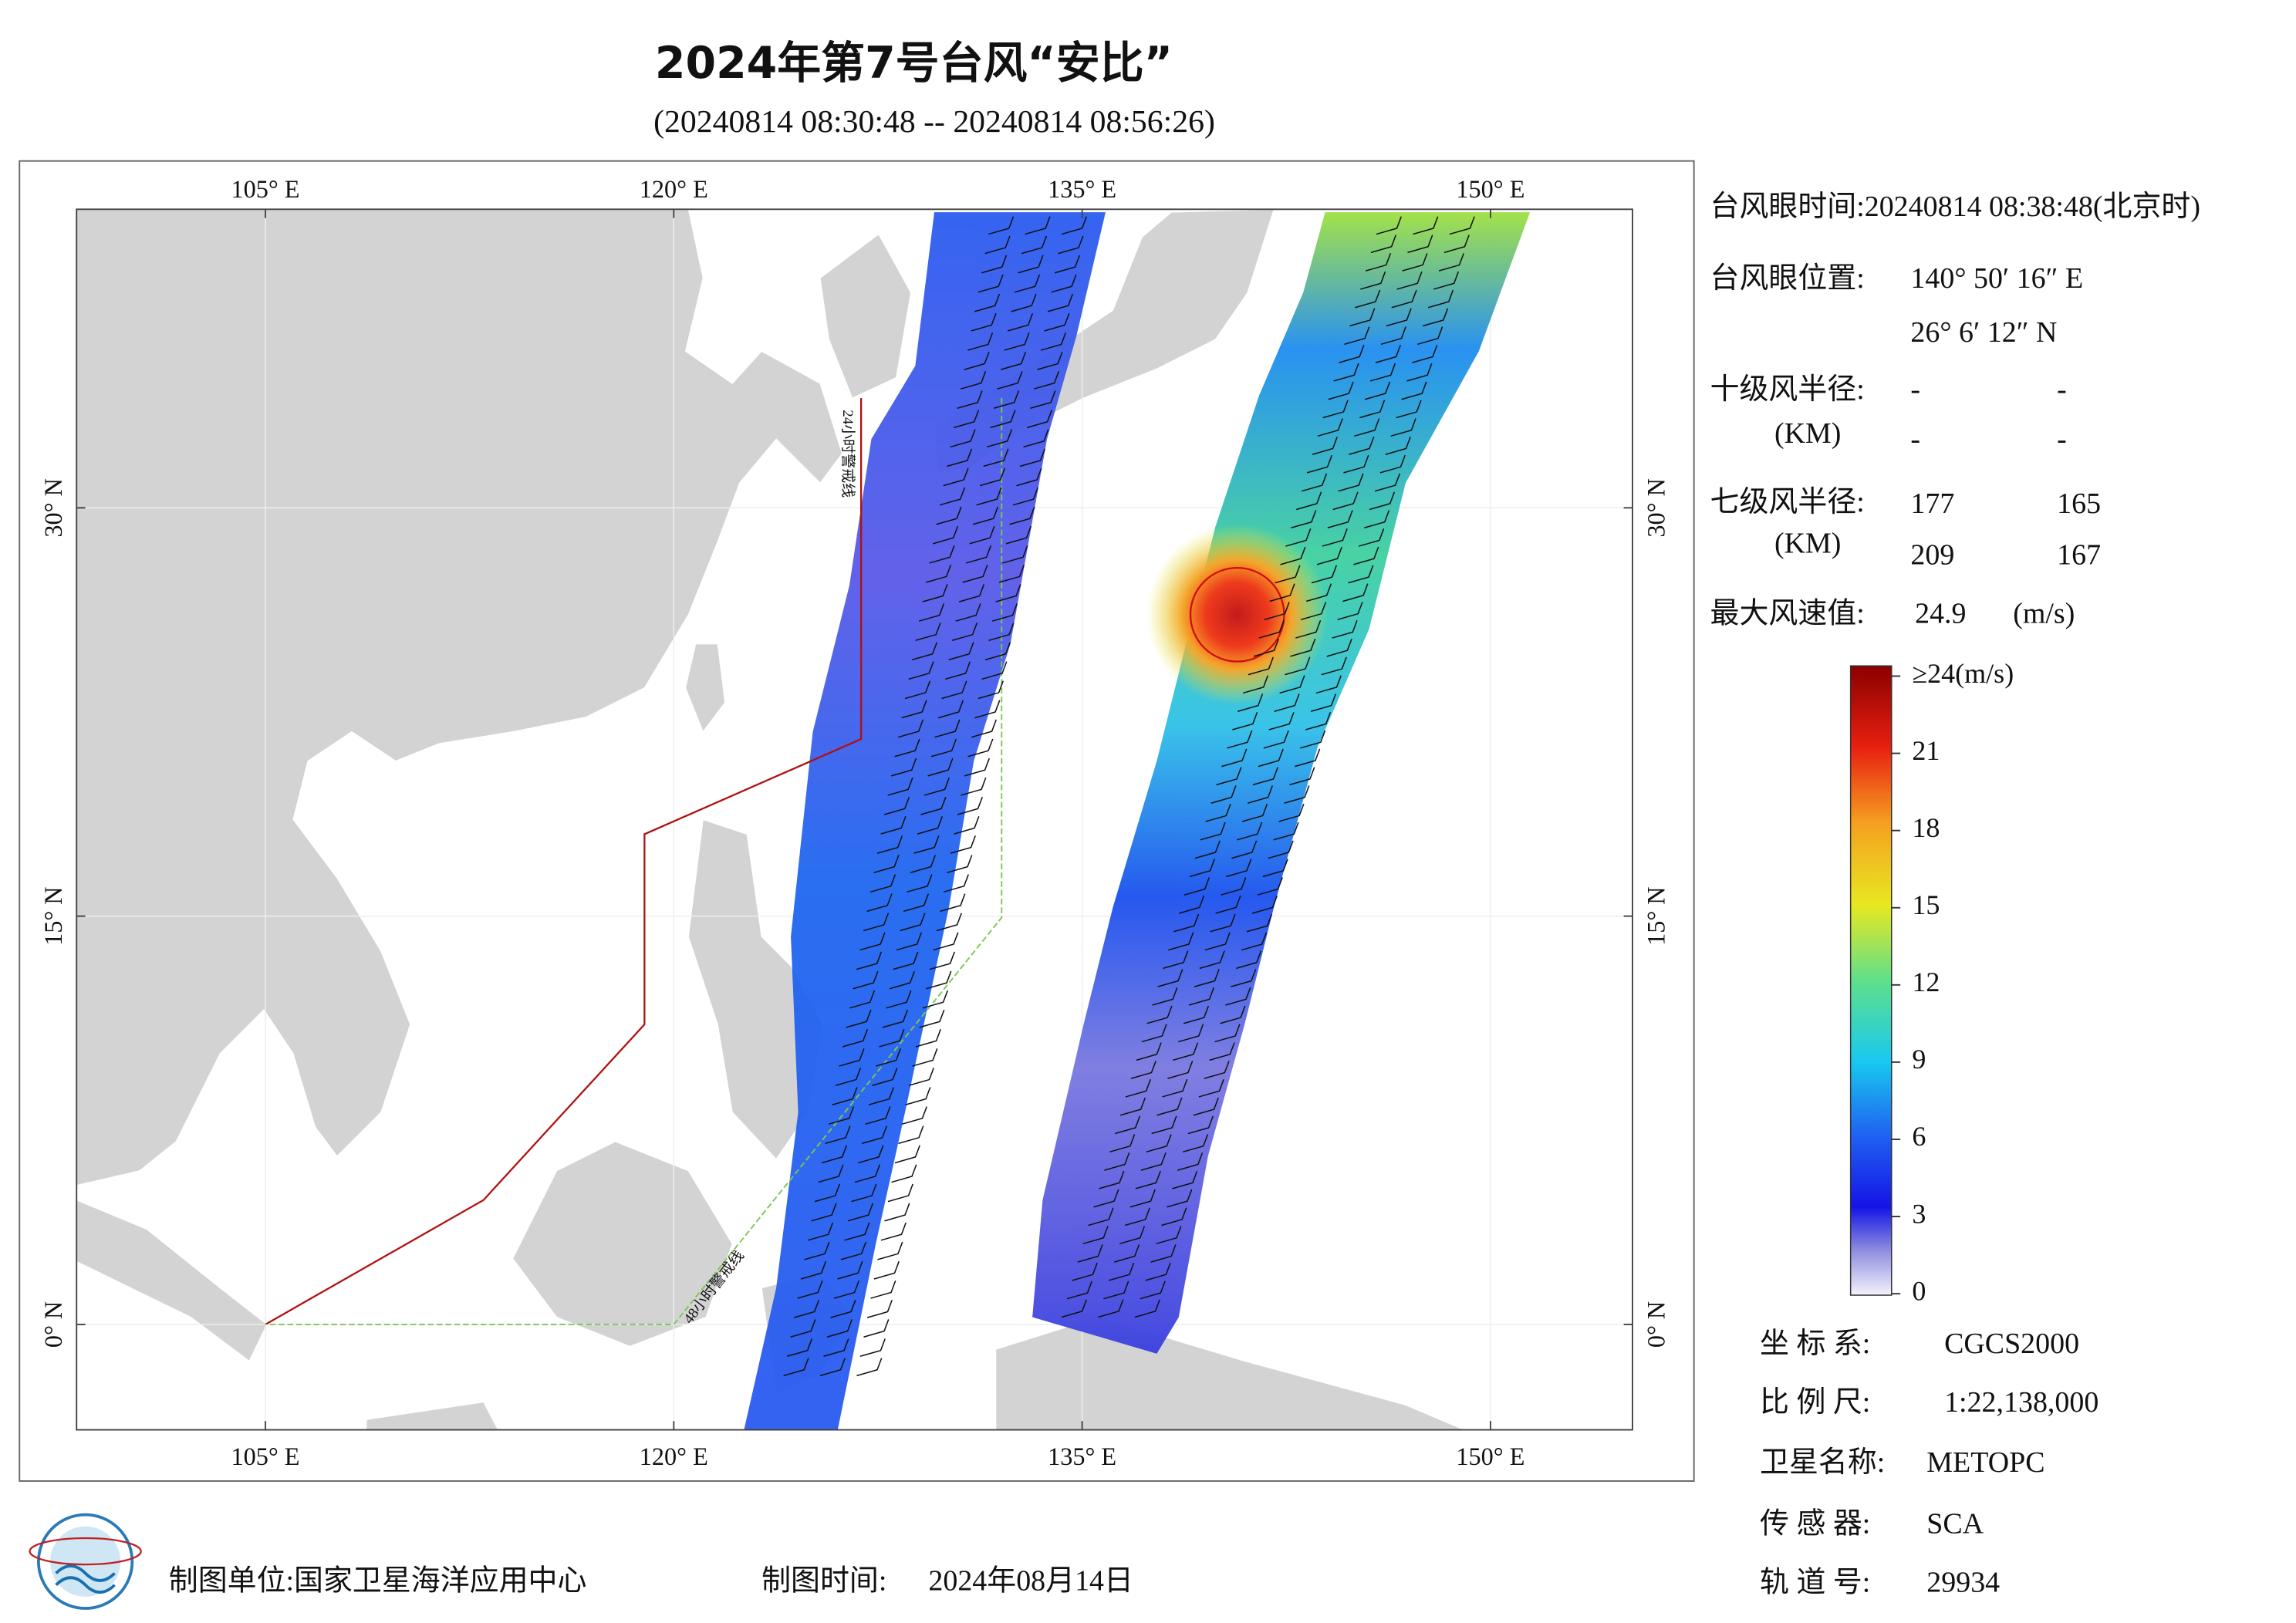 Image resolution: width=2296 pixels, height=1623 pixels. What do you see at coordinates (1926, 750) in the screenshot?
I see `colorbar-label: 21` at bounding box center [1926, 750].